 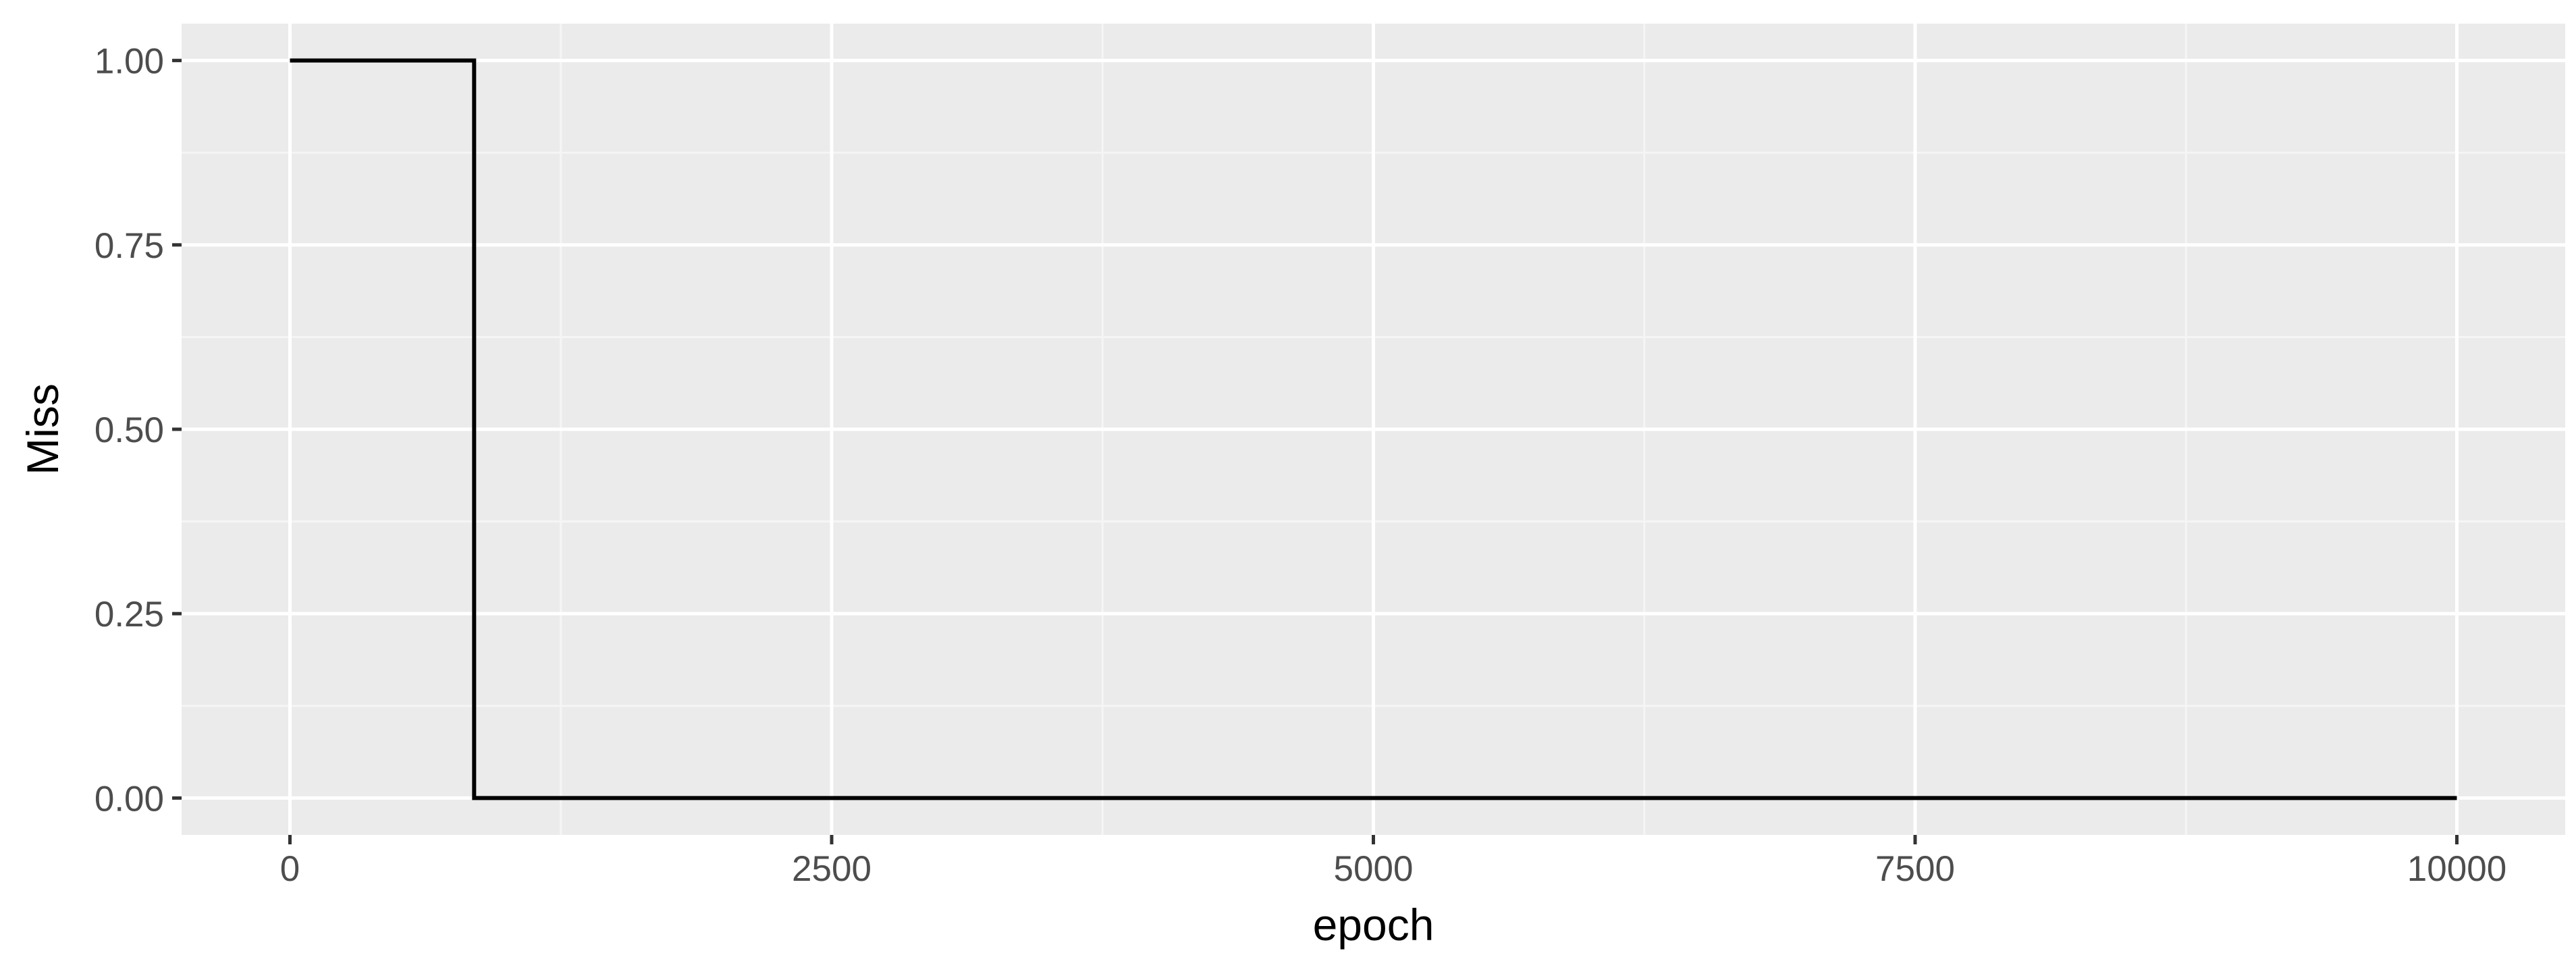 What do you see at coordinates (831, 869) in the screenshot?
I see `x-tick-label: 2500` at bounding box center [831, 869].